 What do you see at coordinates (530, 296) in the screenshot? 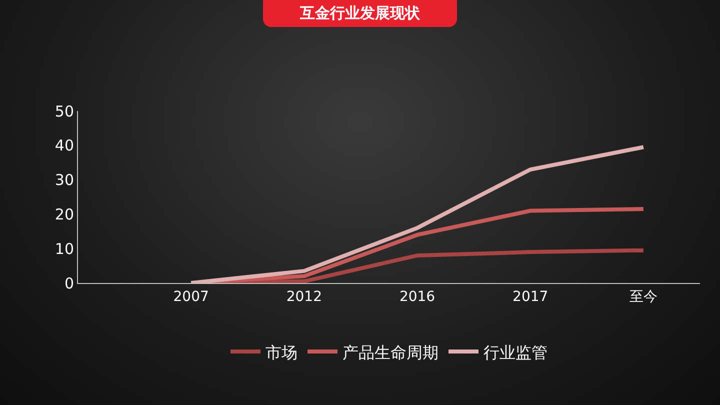
I see `x-tick-label: 2017` at bounding box center [530, 296].